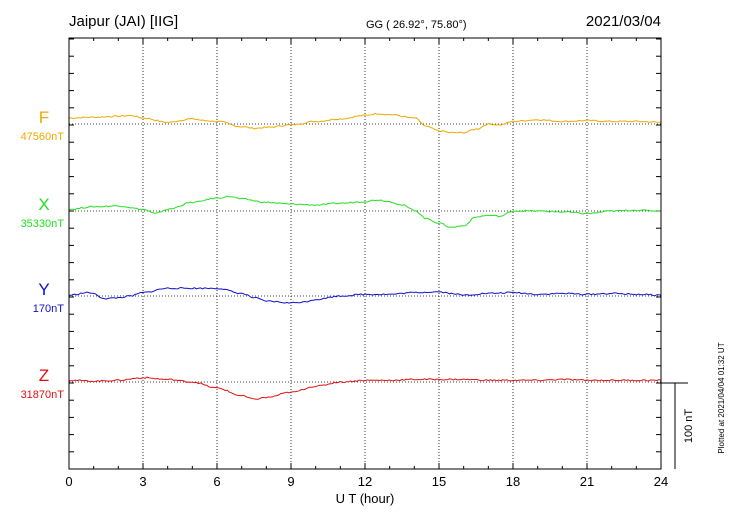  What do you see at coordinates (68, 481) in the screenshot?
I see `x-tick-label: 0` at bounding box center [68, 481].